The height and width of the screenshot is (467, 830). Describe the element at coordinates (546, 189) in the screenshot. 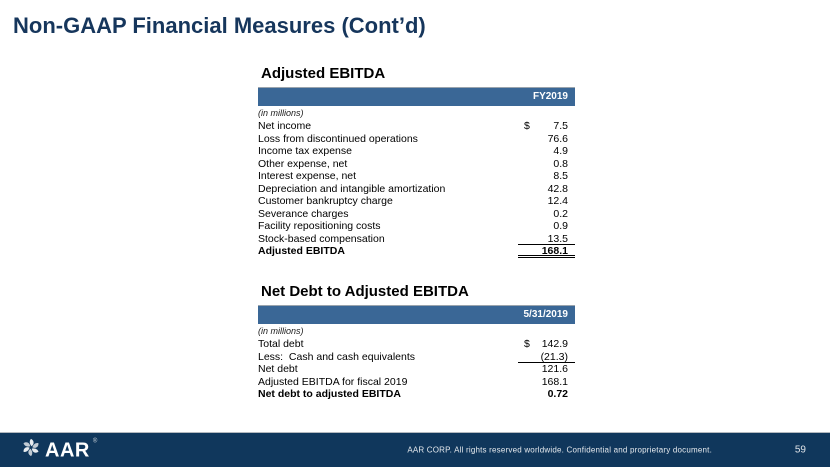

I see `row-value-group: 42.8` at that location.